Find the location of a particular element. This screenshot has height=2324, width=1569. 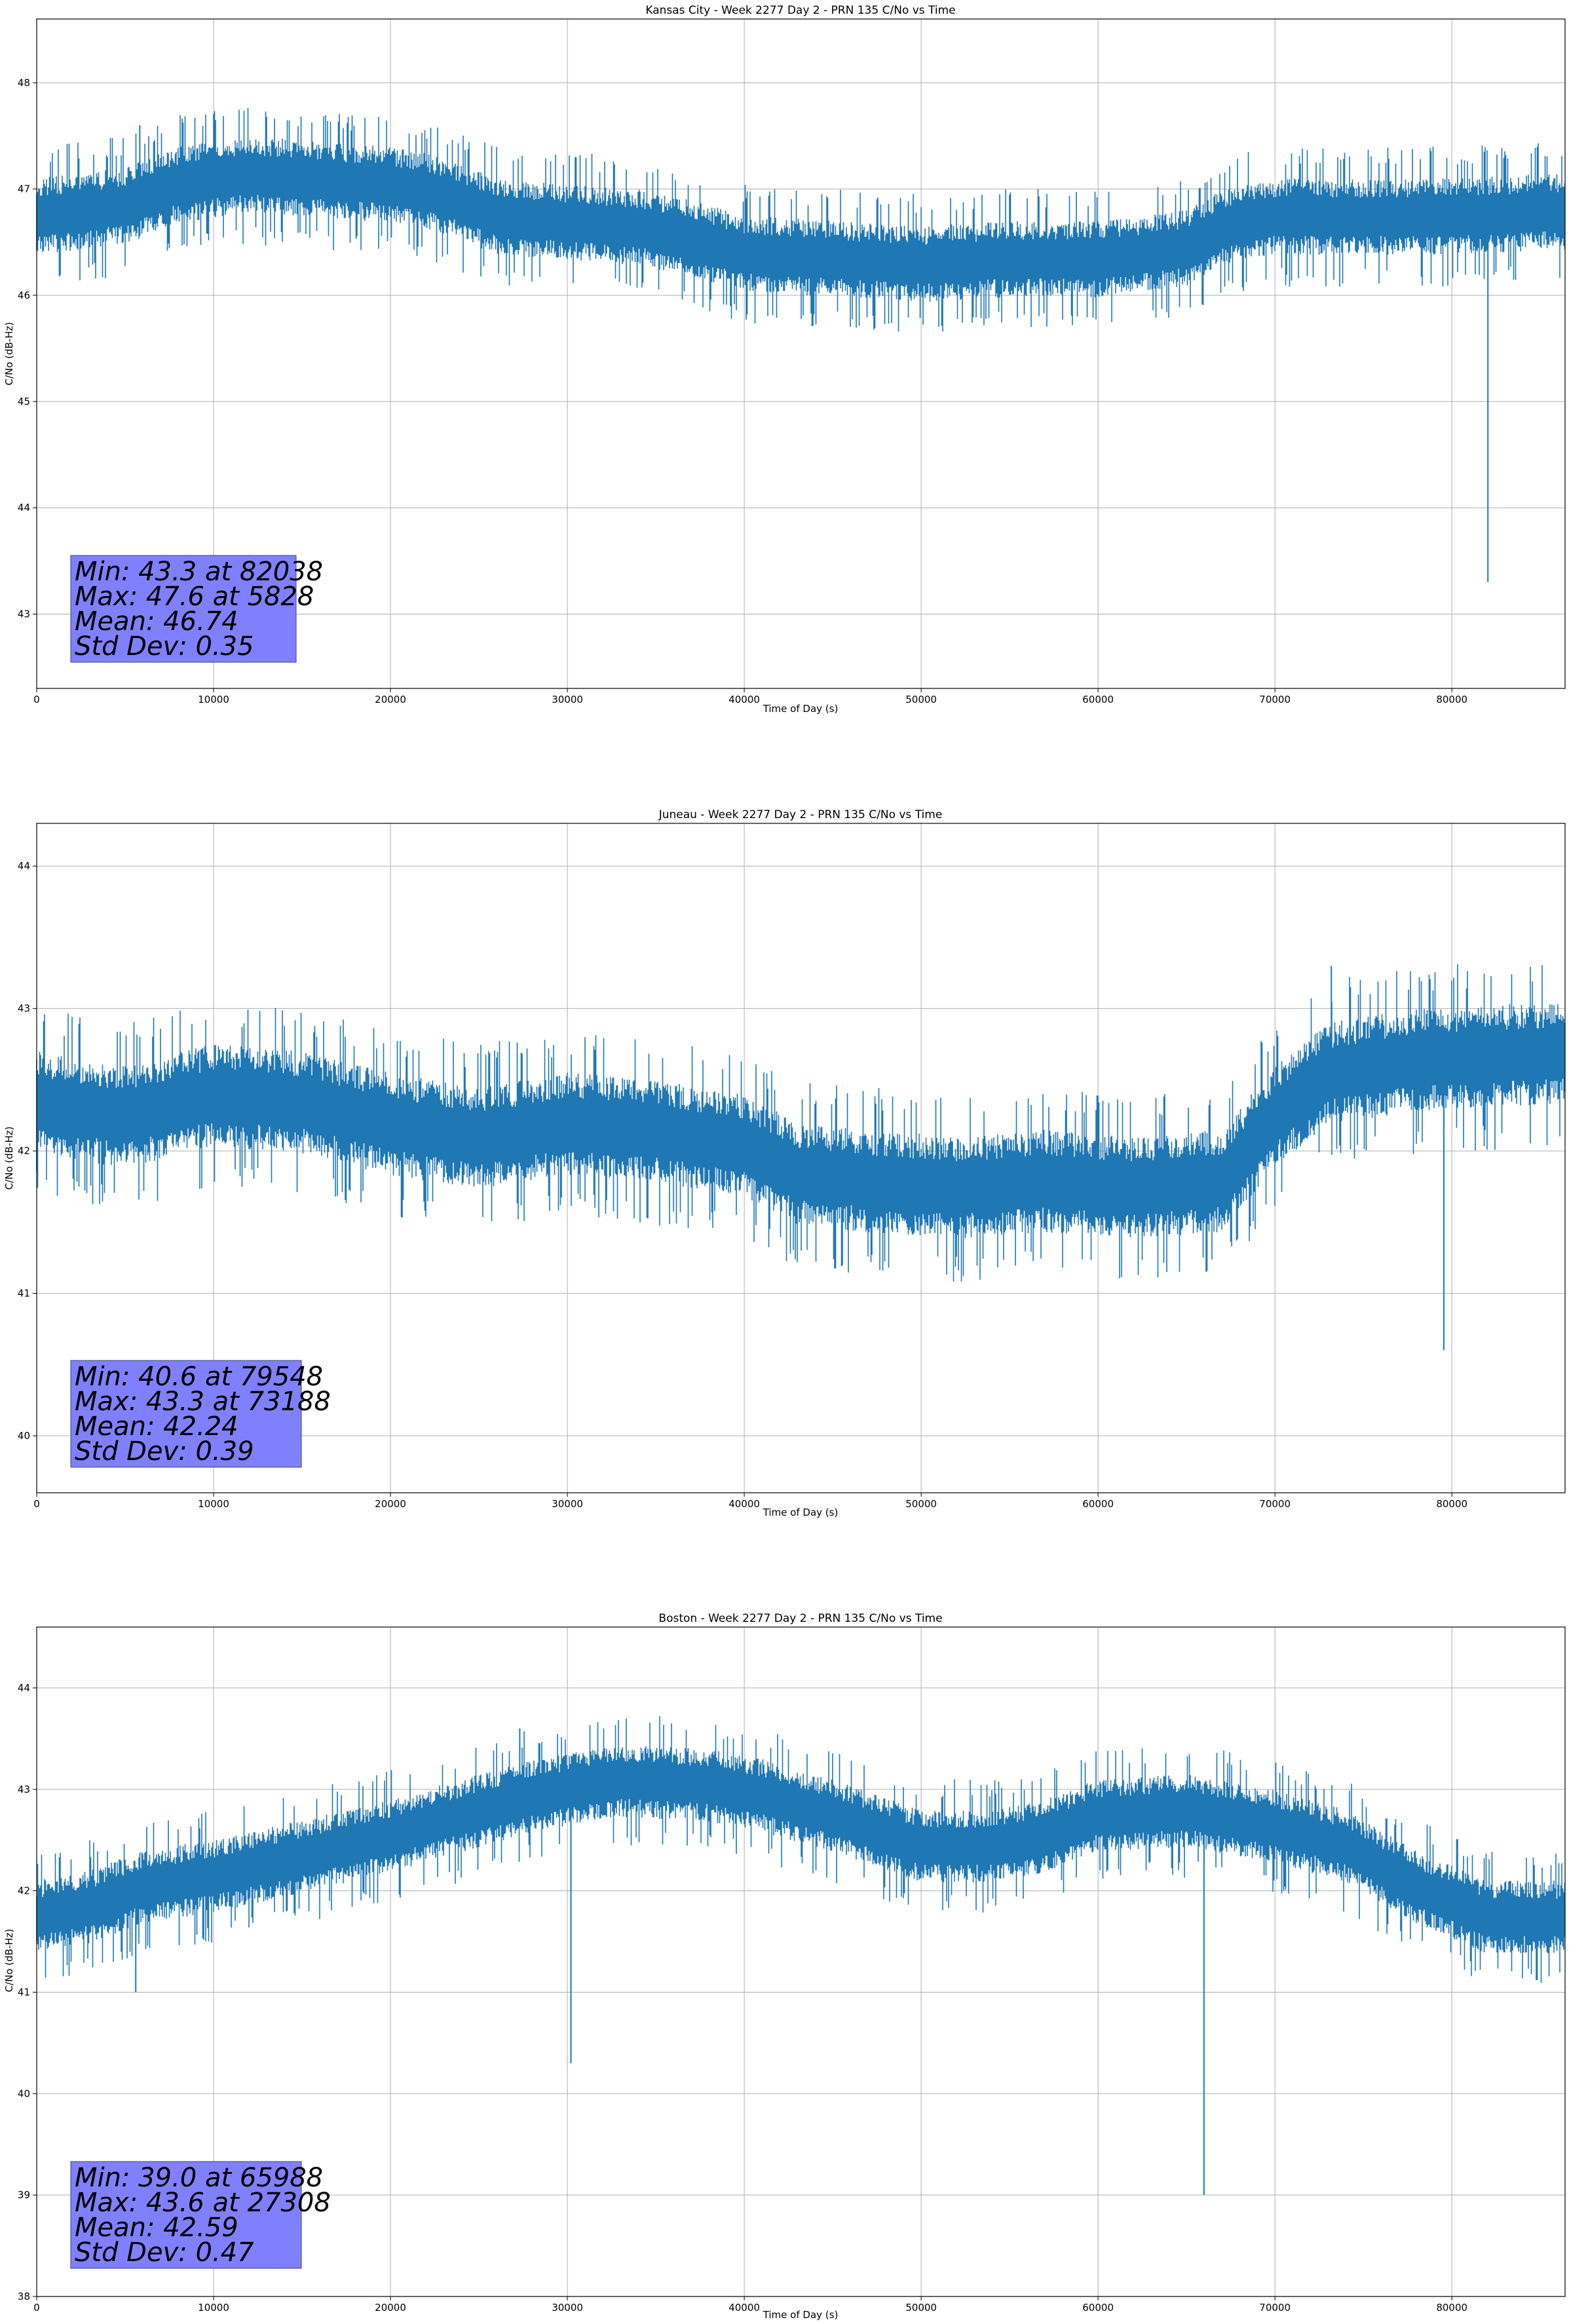

y-tick-label: 38 is located at coordinates (24, 2296).